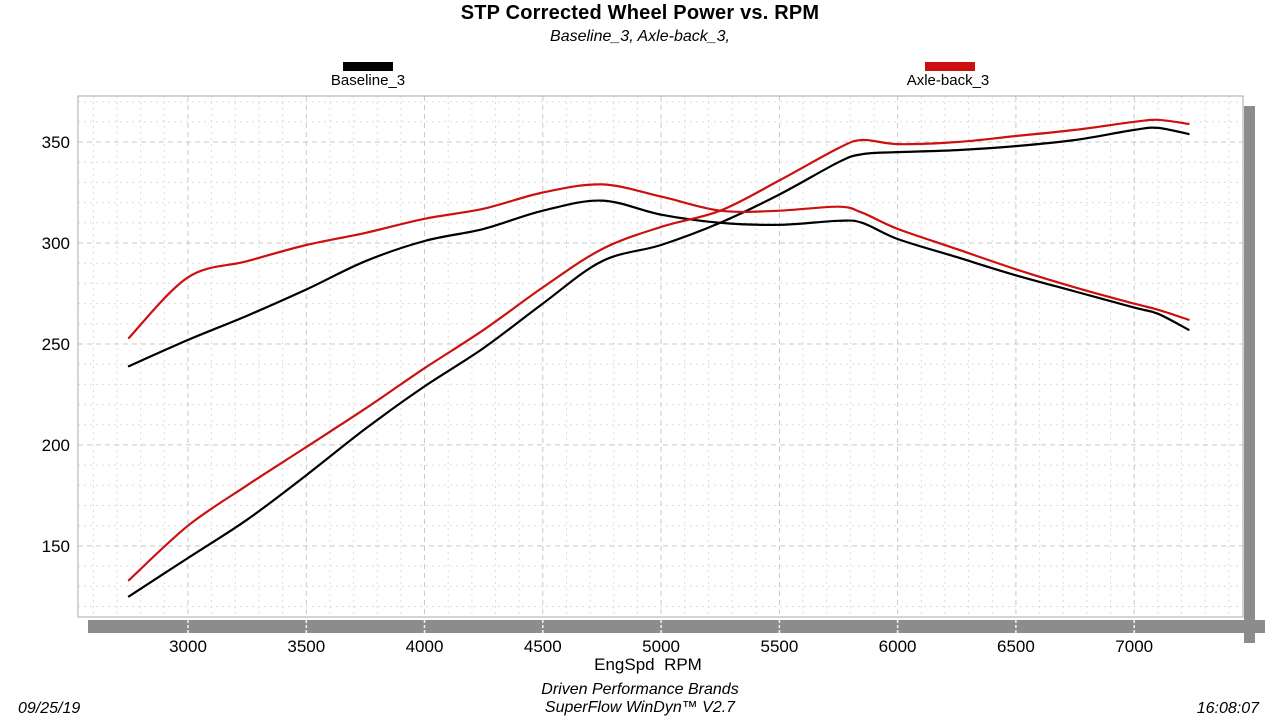 This screenshot has height=720, width=1280. I want to click on x-tick-label: 6500, so click(1016, 646).